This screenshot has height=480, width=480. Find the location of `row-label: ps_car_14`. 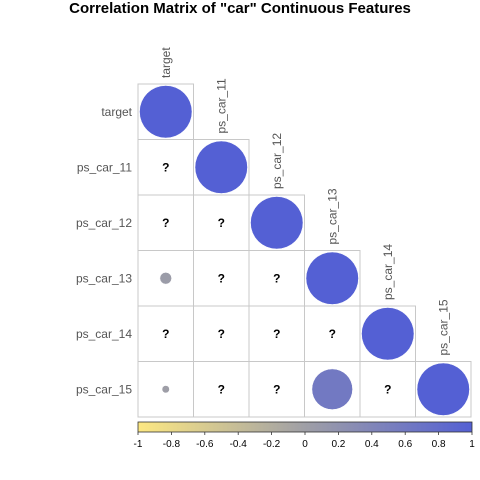

row-label: ps_car_14 is located at coordinates (104, 334).